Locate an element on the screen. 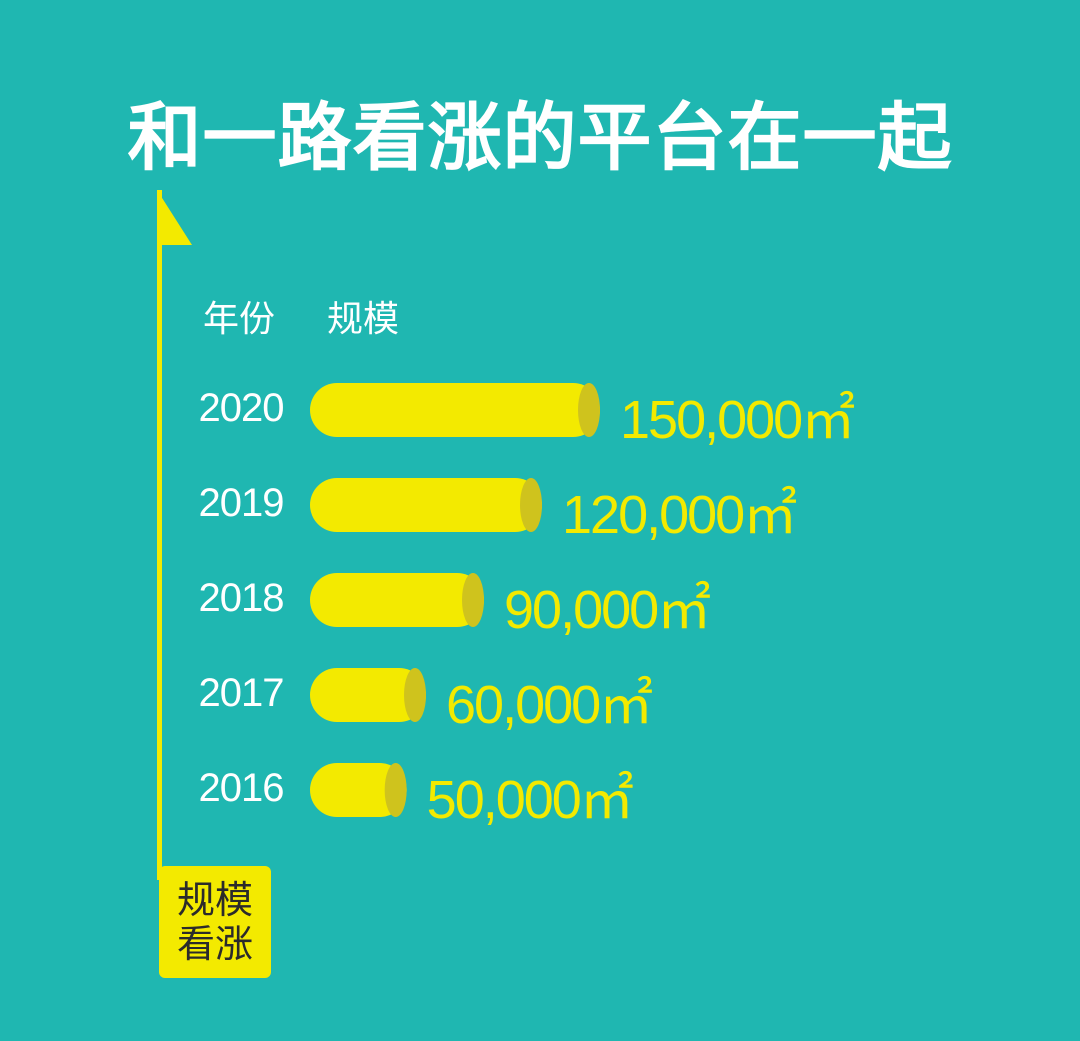 The width and height of the screenshot is (1080, 1041). value-label-2019: 120,000㎡ is located at coordinates (679, 515).